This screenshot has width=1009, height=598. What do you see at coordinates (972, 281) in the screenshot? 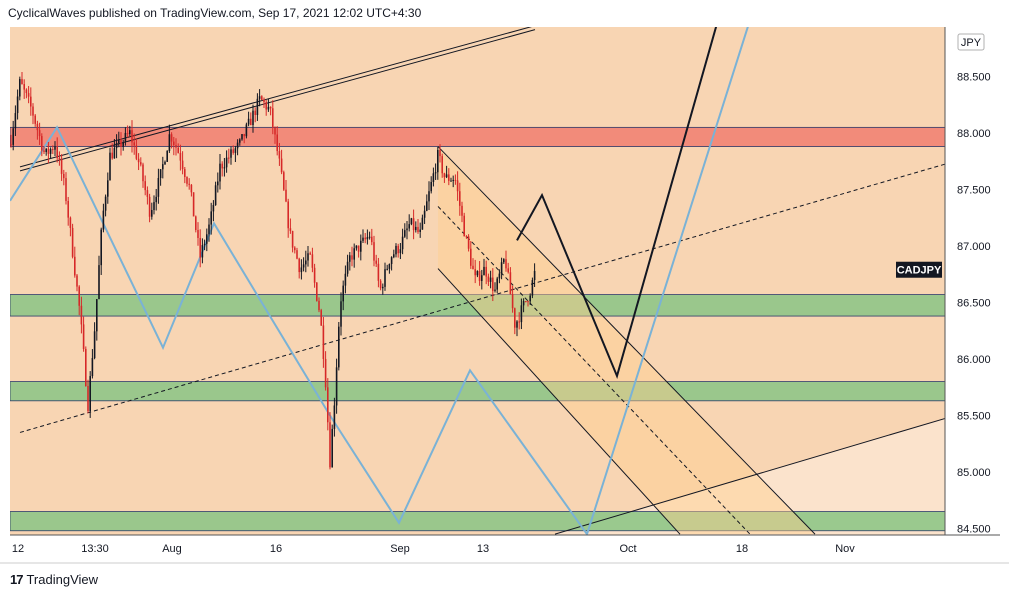
I see `price-axis-area` at bounding box center [972, 281].